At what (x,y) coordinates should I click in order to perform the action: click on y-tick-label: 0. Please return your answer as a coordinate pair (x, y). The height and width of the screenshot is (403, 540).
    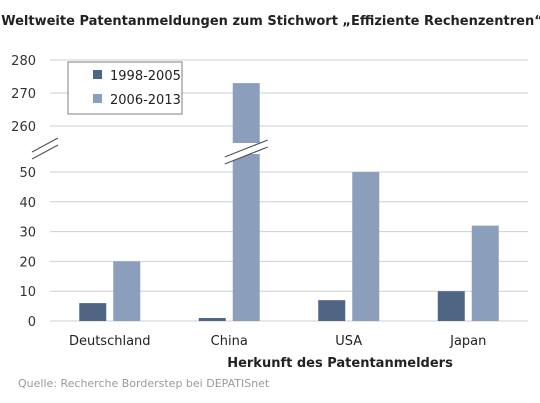
    Looking at the image, I should click on (32, 322).